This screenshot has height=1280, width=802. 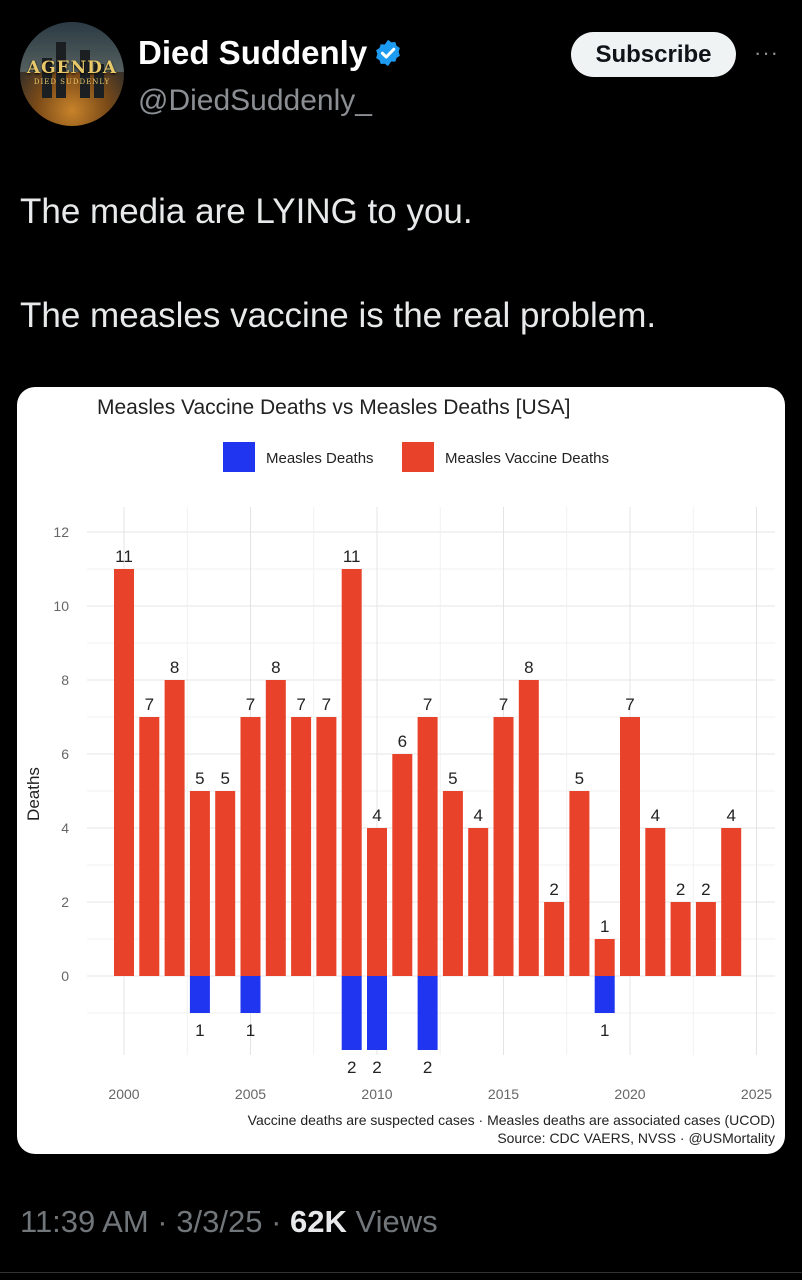 What do you see at coordinates (72, 68) in the screenshot?
I see `avatar-brand: AGENDA` at bounding box center [72, 68].